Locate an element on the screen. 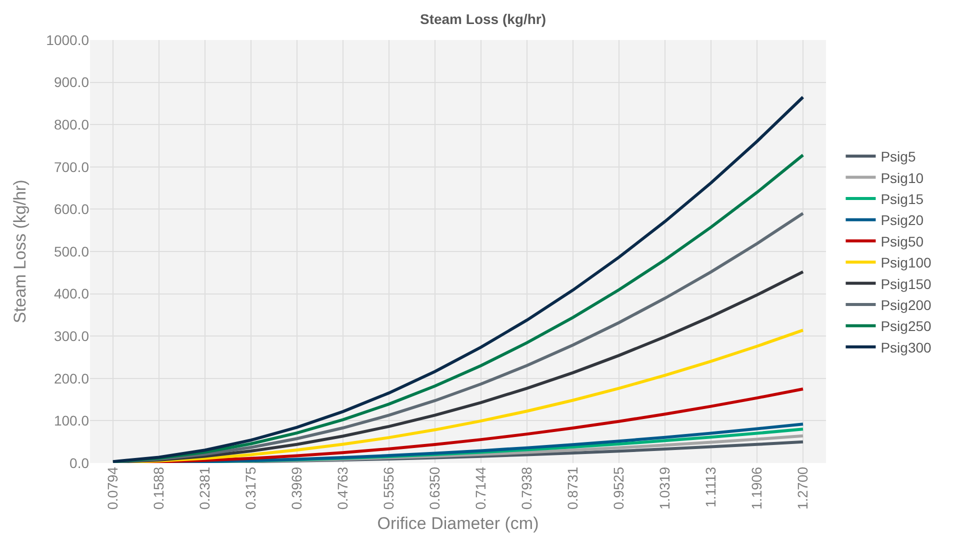  legend-label: Psig20 is located at coordinates (902, 220).